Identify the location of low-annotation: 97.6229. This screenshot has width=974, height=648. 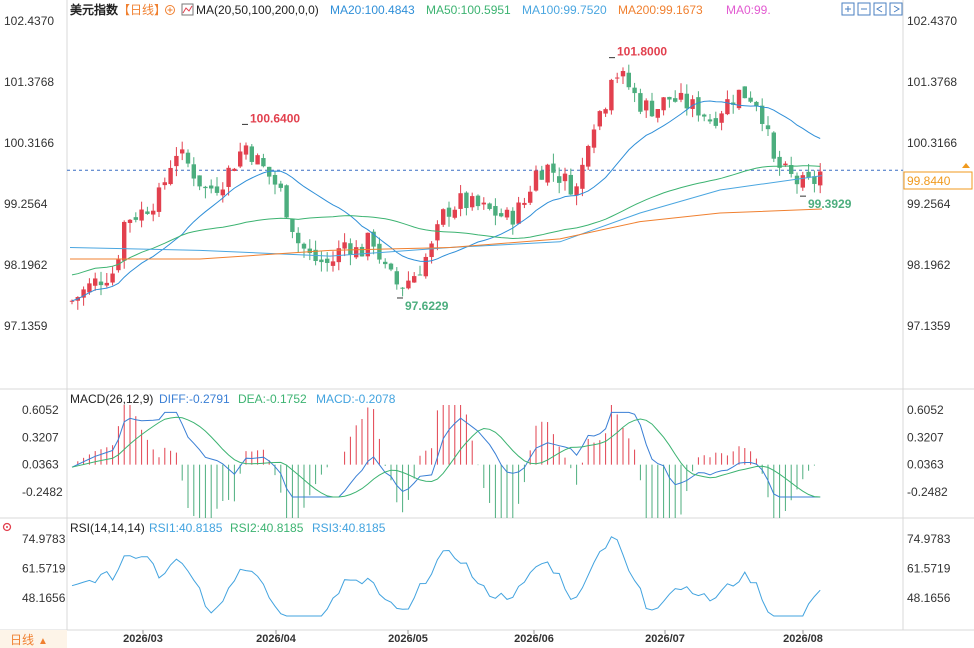
(427, 306).